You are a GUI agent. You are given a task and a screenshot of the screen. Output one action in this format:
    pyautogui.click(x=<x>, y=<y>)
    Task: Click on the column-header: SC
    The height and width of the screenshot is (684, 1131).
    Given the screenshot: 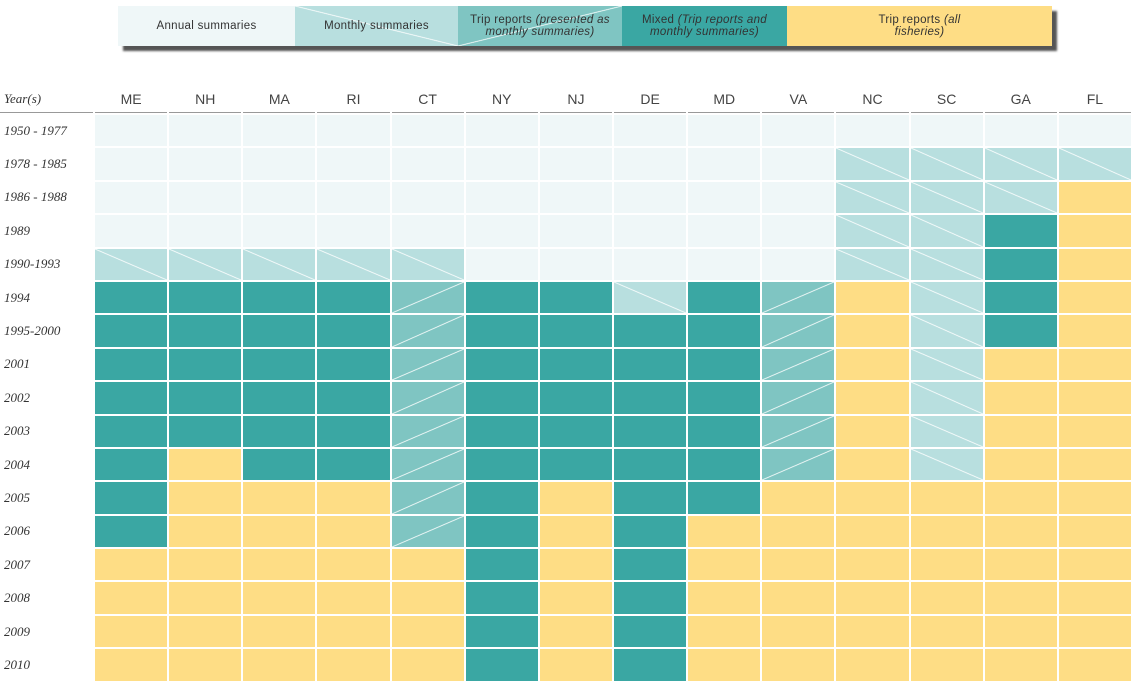 What is the action you would take?
    pyautogui.click(x=946, y=99)
    